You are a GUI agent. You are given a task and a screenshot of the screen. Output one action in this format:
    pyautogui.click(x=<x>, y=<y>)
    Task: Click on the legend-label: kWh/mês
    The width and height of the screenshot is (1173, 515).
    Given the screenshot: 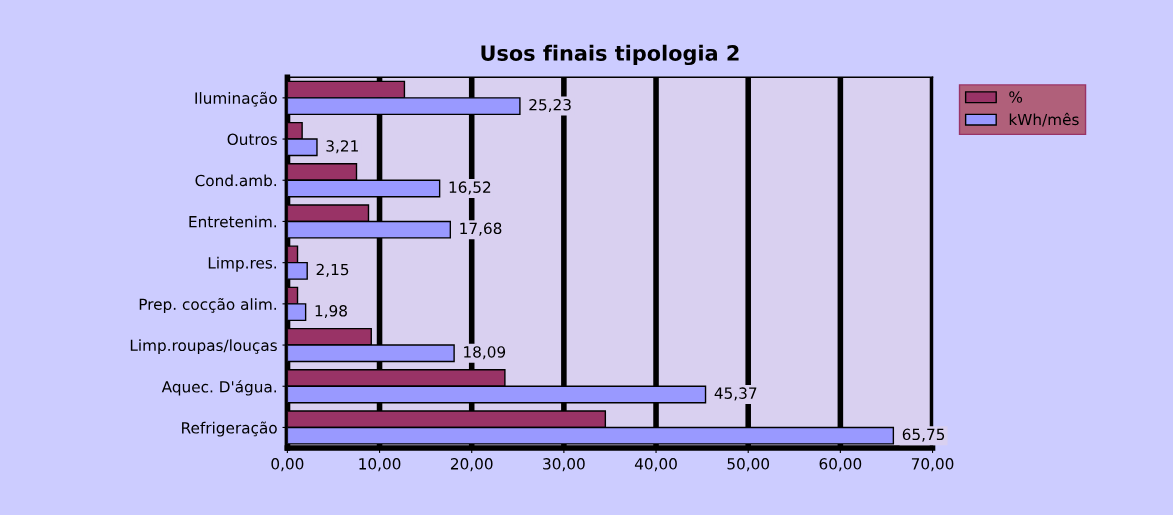 What is the action you would take?
    pyautogui.click(x=1044, y=119)
    